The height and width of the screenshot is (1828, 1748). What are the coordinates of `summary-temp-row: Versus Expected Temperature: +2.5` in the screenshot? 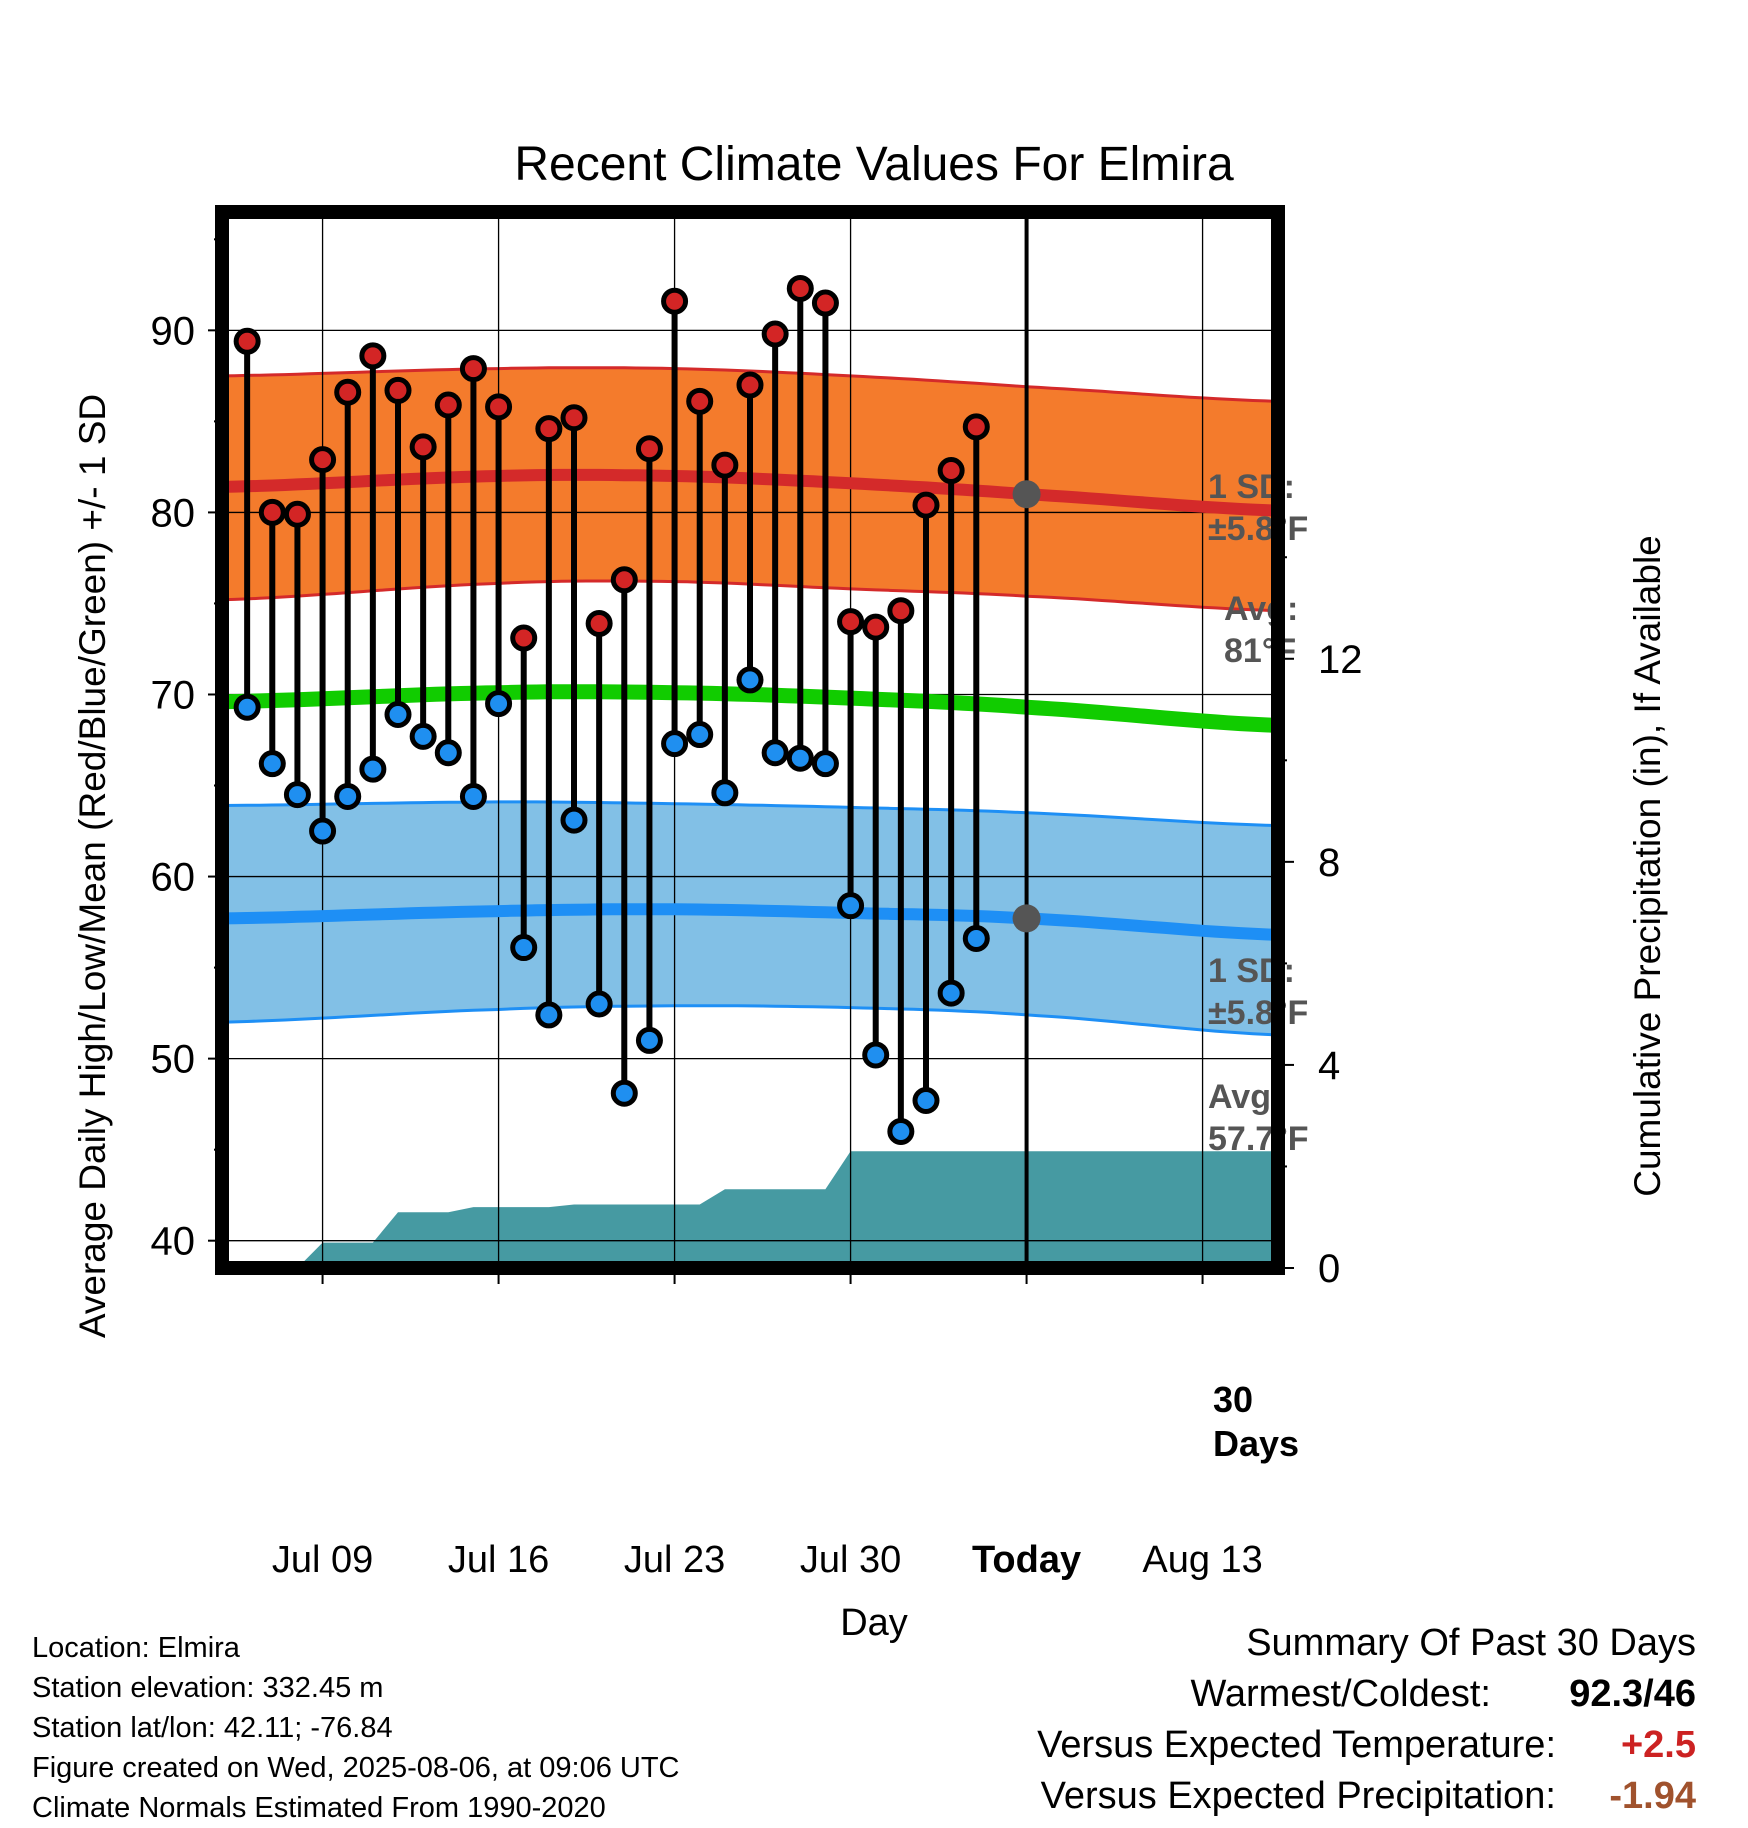 It's located at (1366, 1745).